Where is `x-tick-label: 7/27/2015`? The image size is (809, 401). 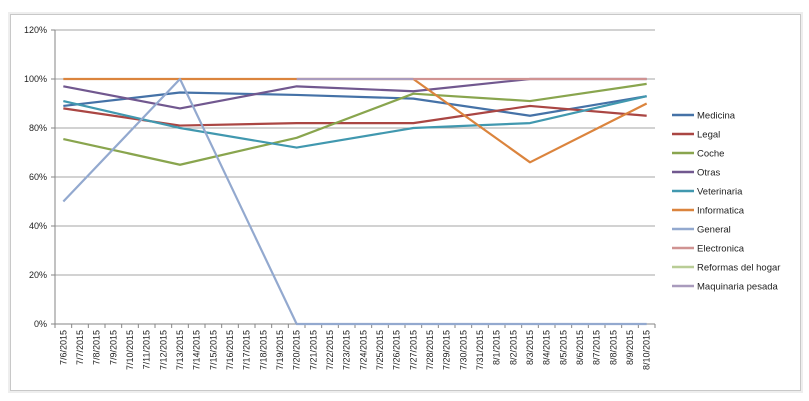
x-tick-label: 7/27/2015 is located at coordinates (413, 350).